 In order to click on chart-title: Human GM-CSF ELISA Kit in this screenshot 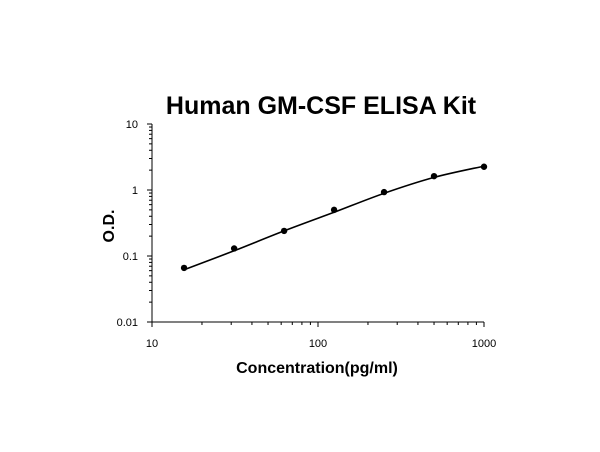, I will do `click(321, 106)`.